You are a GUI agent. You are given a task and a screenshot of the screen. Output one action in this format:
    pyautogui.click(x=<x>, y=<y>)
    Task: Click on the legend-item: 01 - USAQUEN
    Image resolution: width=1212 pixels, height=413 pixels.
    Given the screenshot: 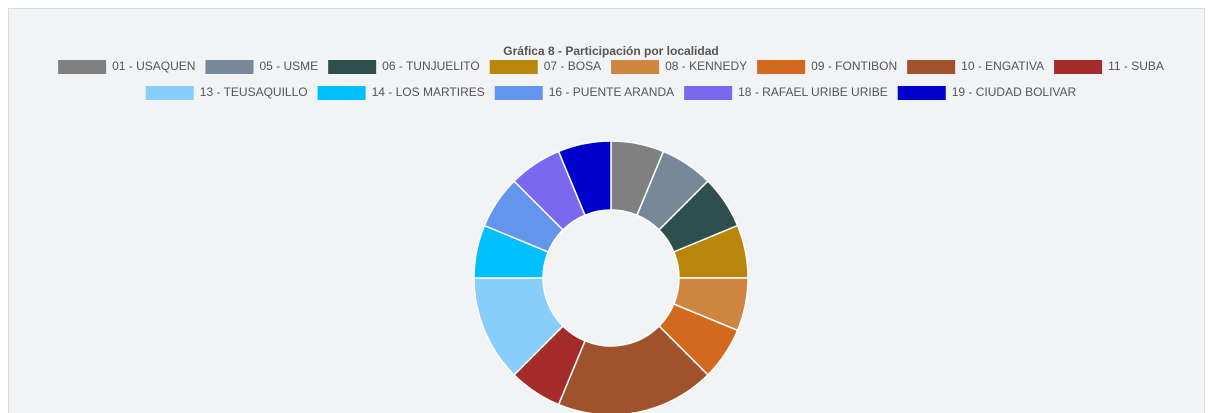 What is the action you would take?
    pyautogui.click(x=126, y=66)
    